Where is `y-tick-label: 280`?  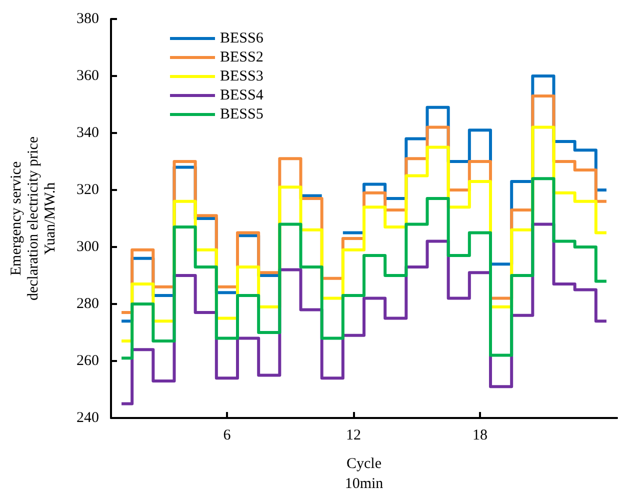 y-tick-label: 280 is located at coordinates (87, 304).